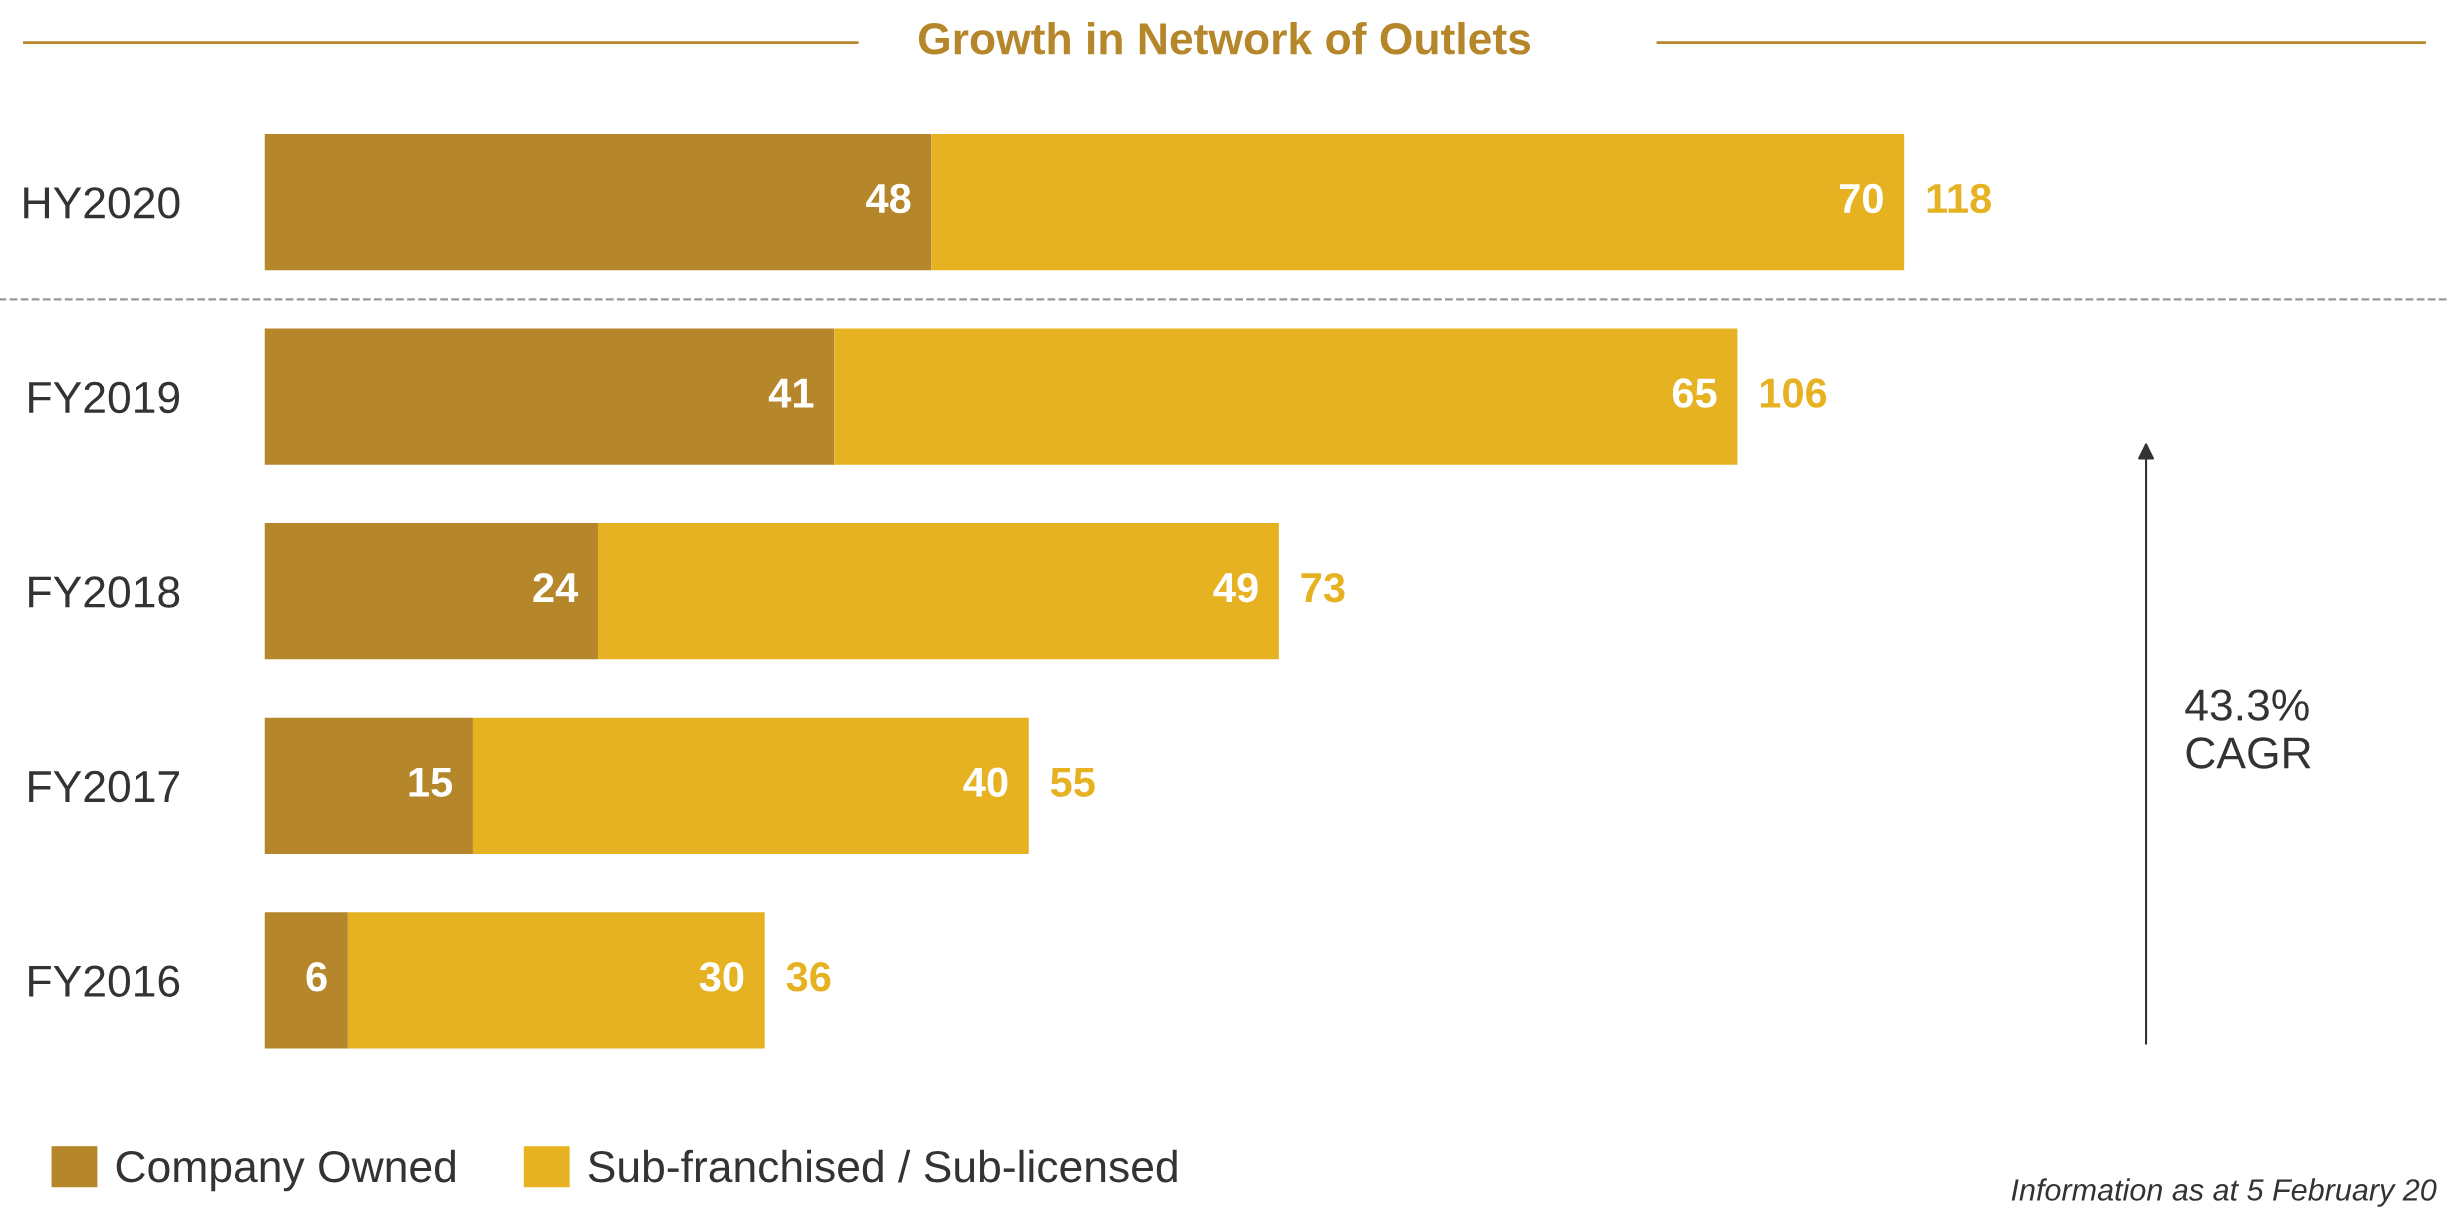 The width and height of the screenshot is (2449, 1219). What do you see at coordinates (985, 782) in the screenshot?
I see `data-label: 40` at bounding box center [985, 782].